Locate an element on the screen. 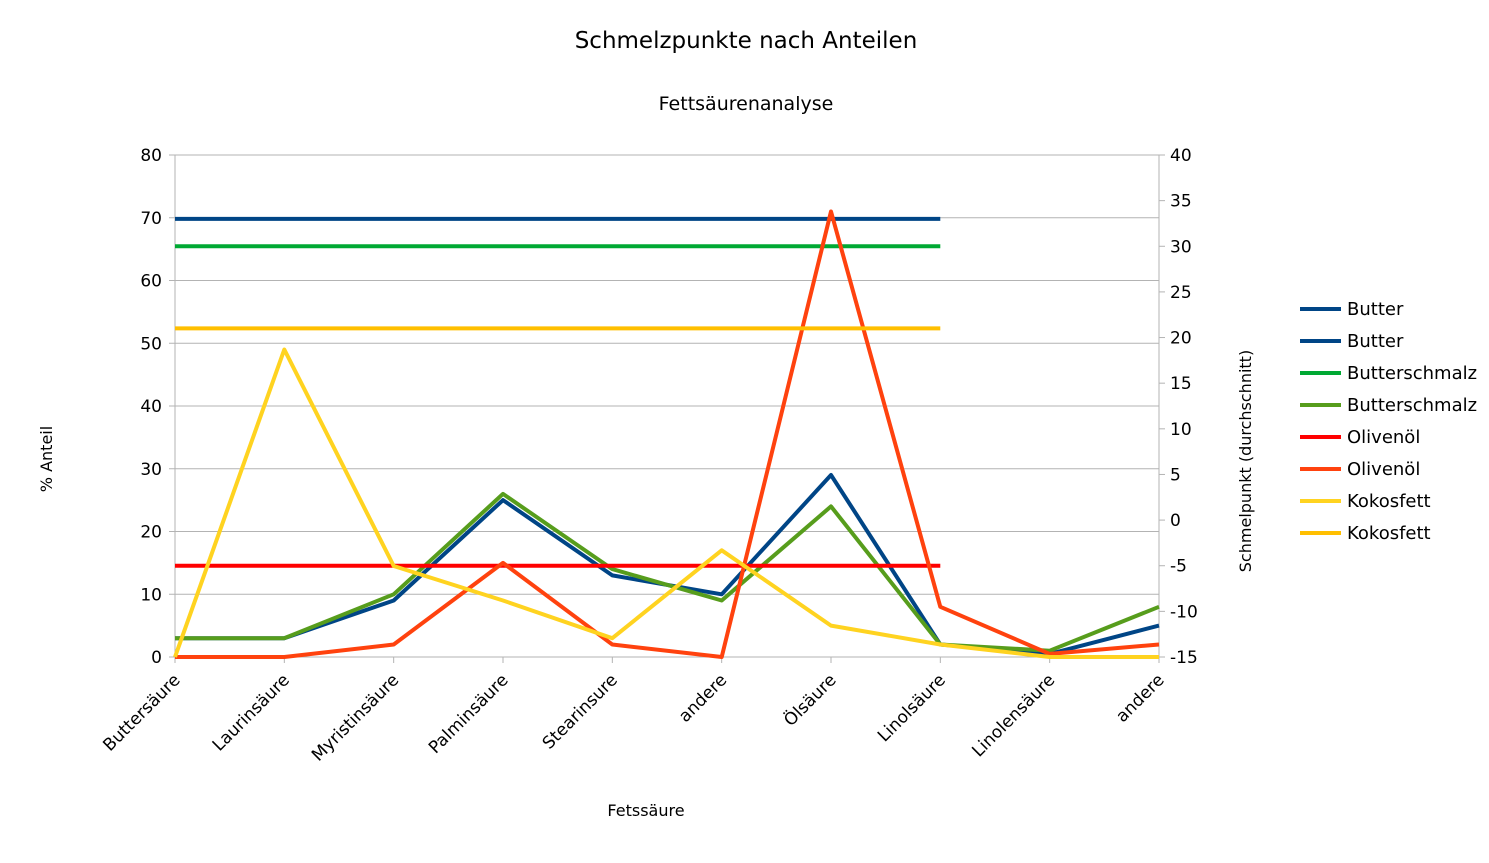 This screenshot has width=1489, height=863. y-tick-label: 20 is located at coordinates (151, 533).